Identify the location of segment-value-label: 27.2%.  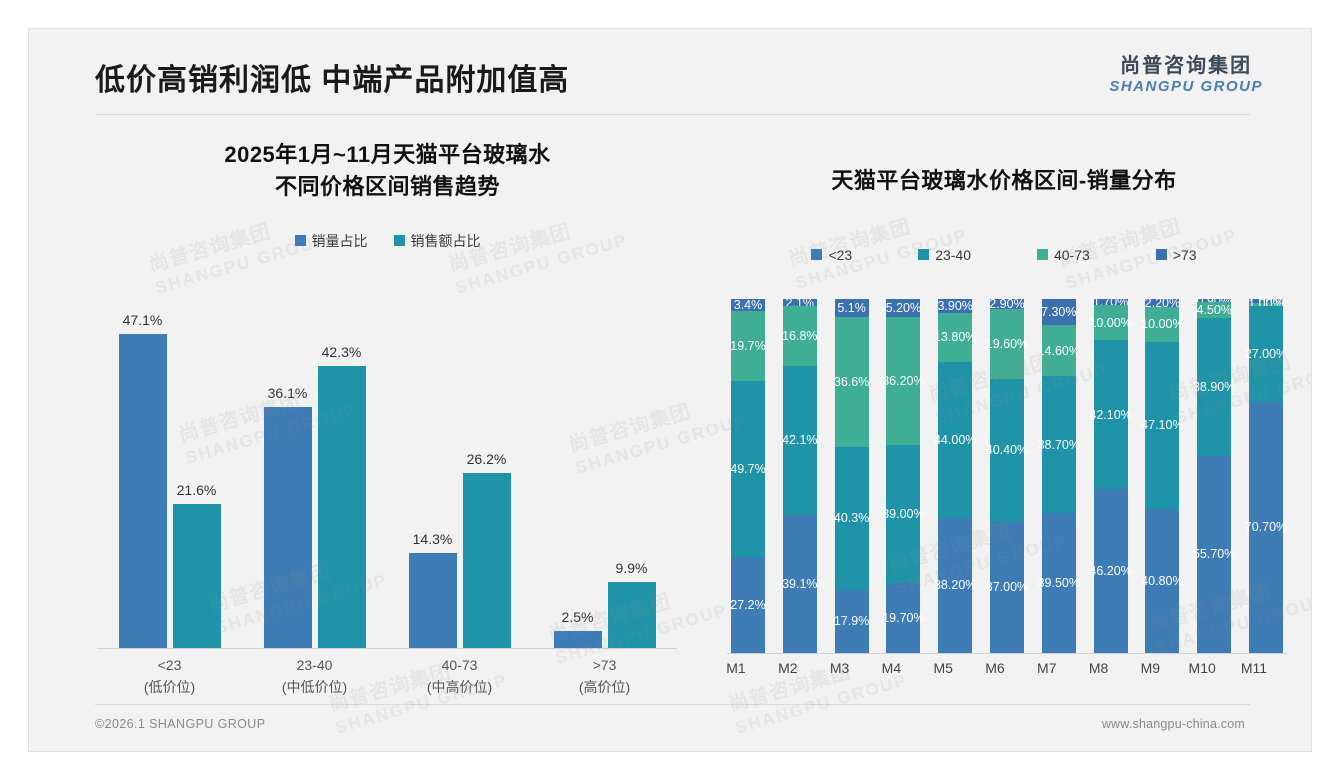
(748, 604).